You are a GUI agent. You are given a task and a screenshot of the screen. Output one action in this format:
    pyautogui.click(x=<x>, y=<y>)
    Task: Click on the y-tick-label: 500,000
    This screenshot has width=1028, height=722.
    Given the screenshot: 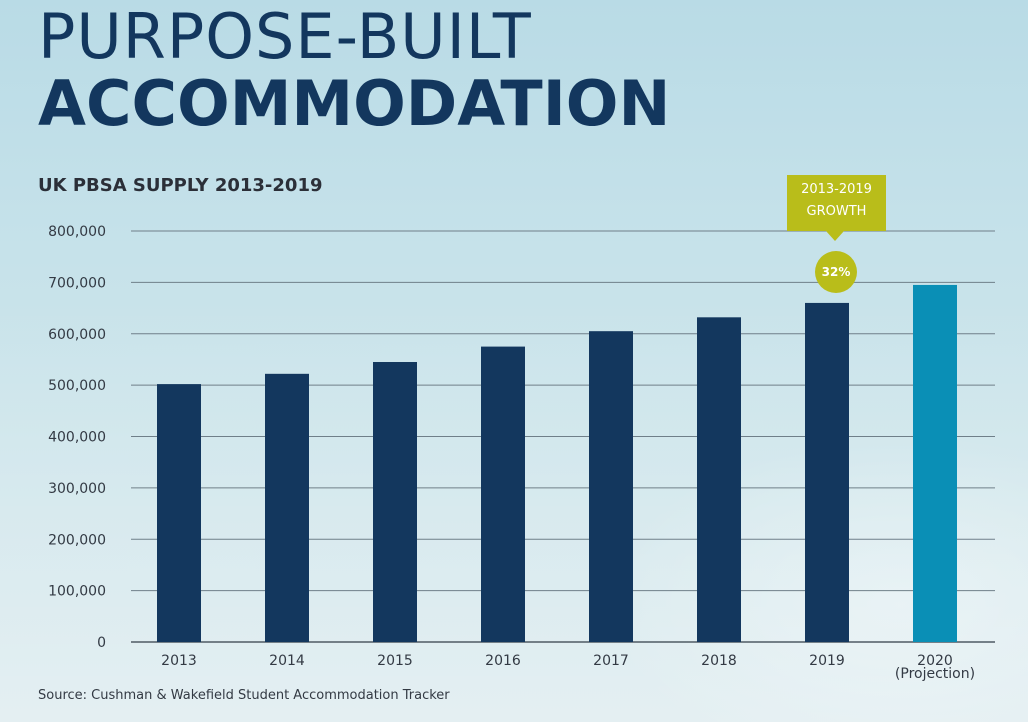 What is the action you would take?
    pyautogui.click(x=77, y=386)
    